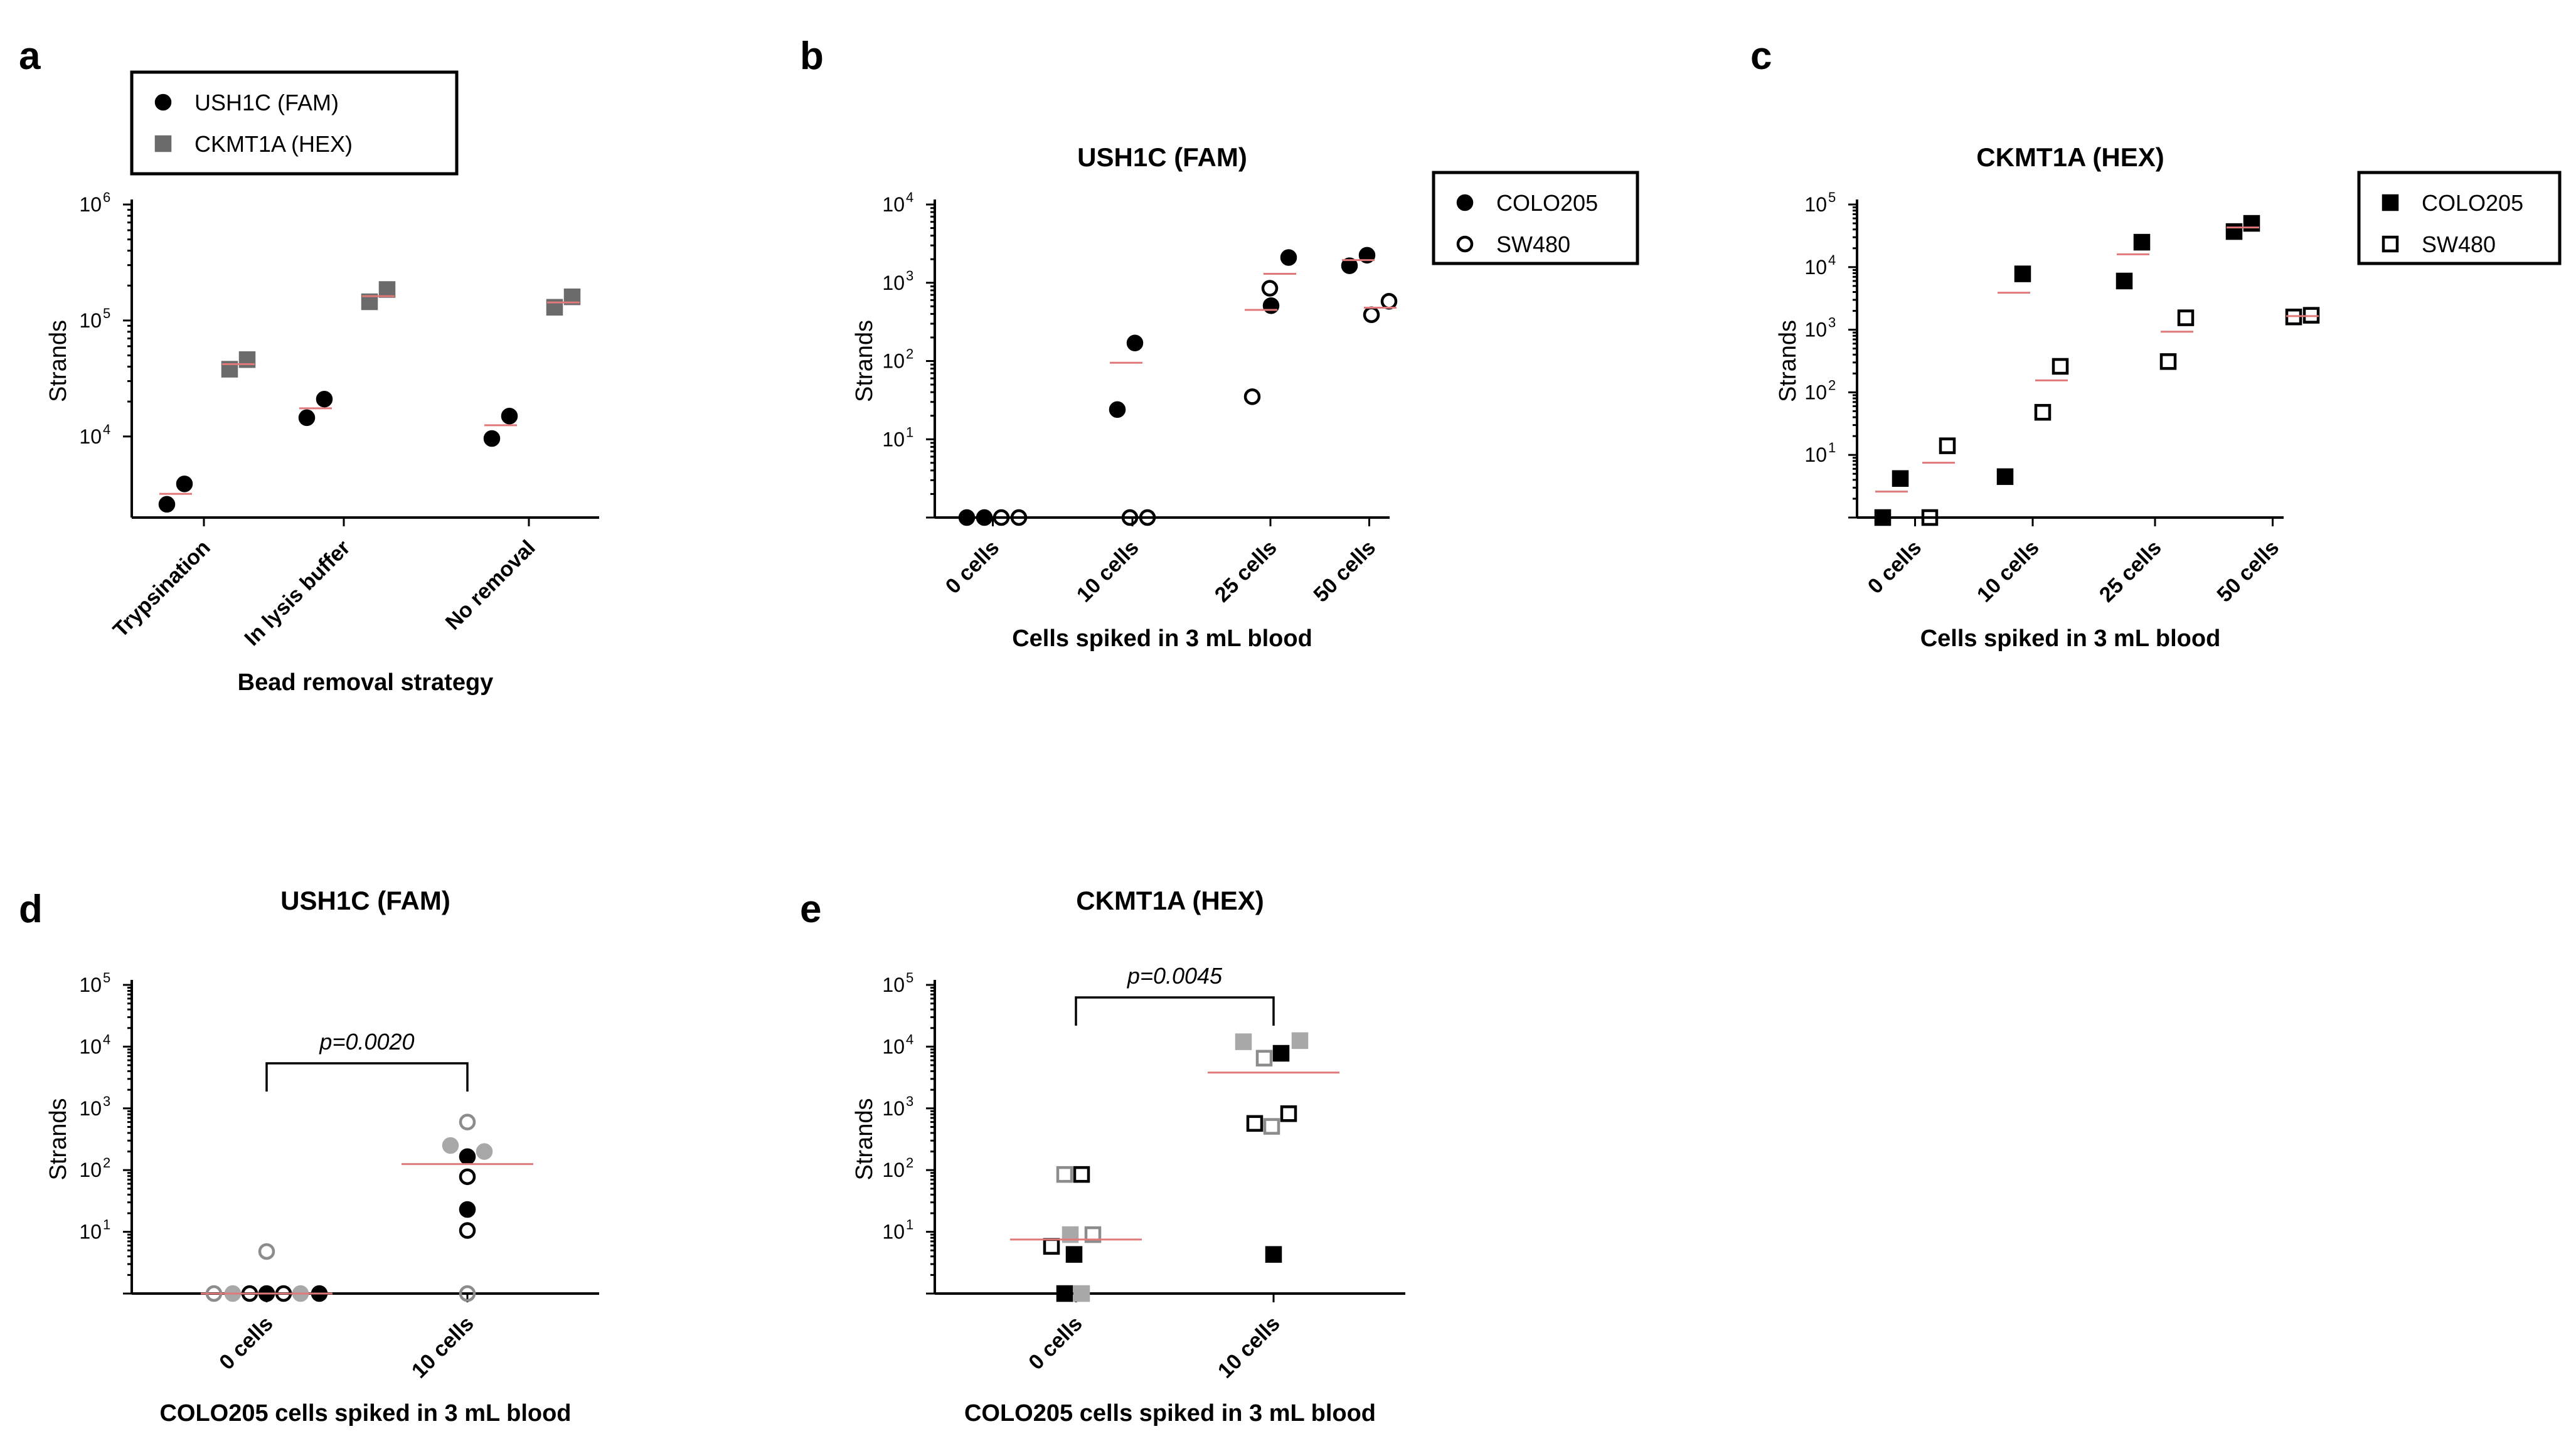 The height and width of the screenshot is (1451, 2576). What do you see at coordinates (30, 56) in the screenshot?
I see `panel-letter: a` at bounding box center [30, 56].